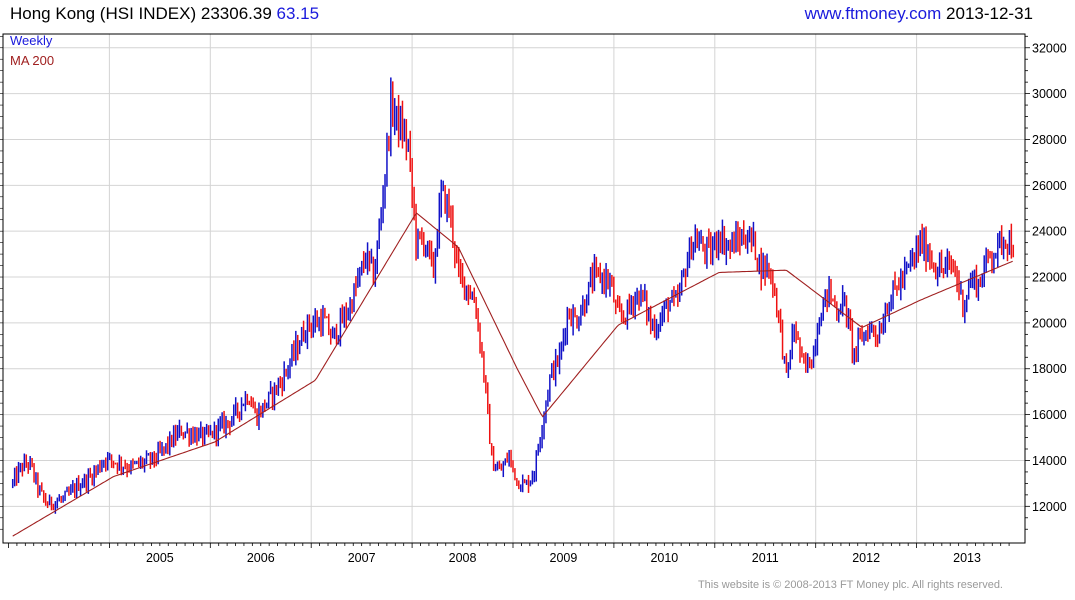 The image size is (1075, 600). I want to click on legend-ma200: MA 200, so click(32, 60).